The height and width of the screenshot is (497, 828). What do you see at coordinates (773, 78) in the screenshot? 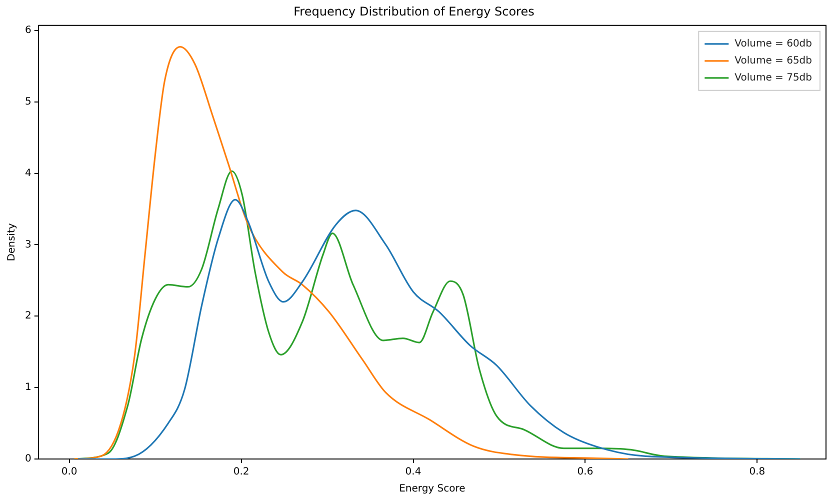
I see `legend-label: Volume = 75db` at bounding box center [773, 78].